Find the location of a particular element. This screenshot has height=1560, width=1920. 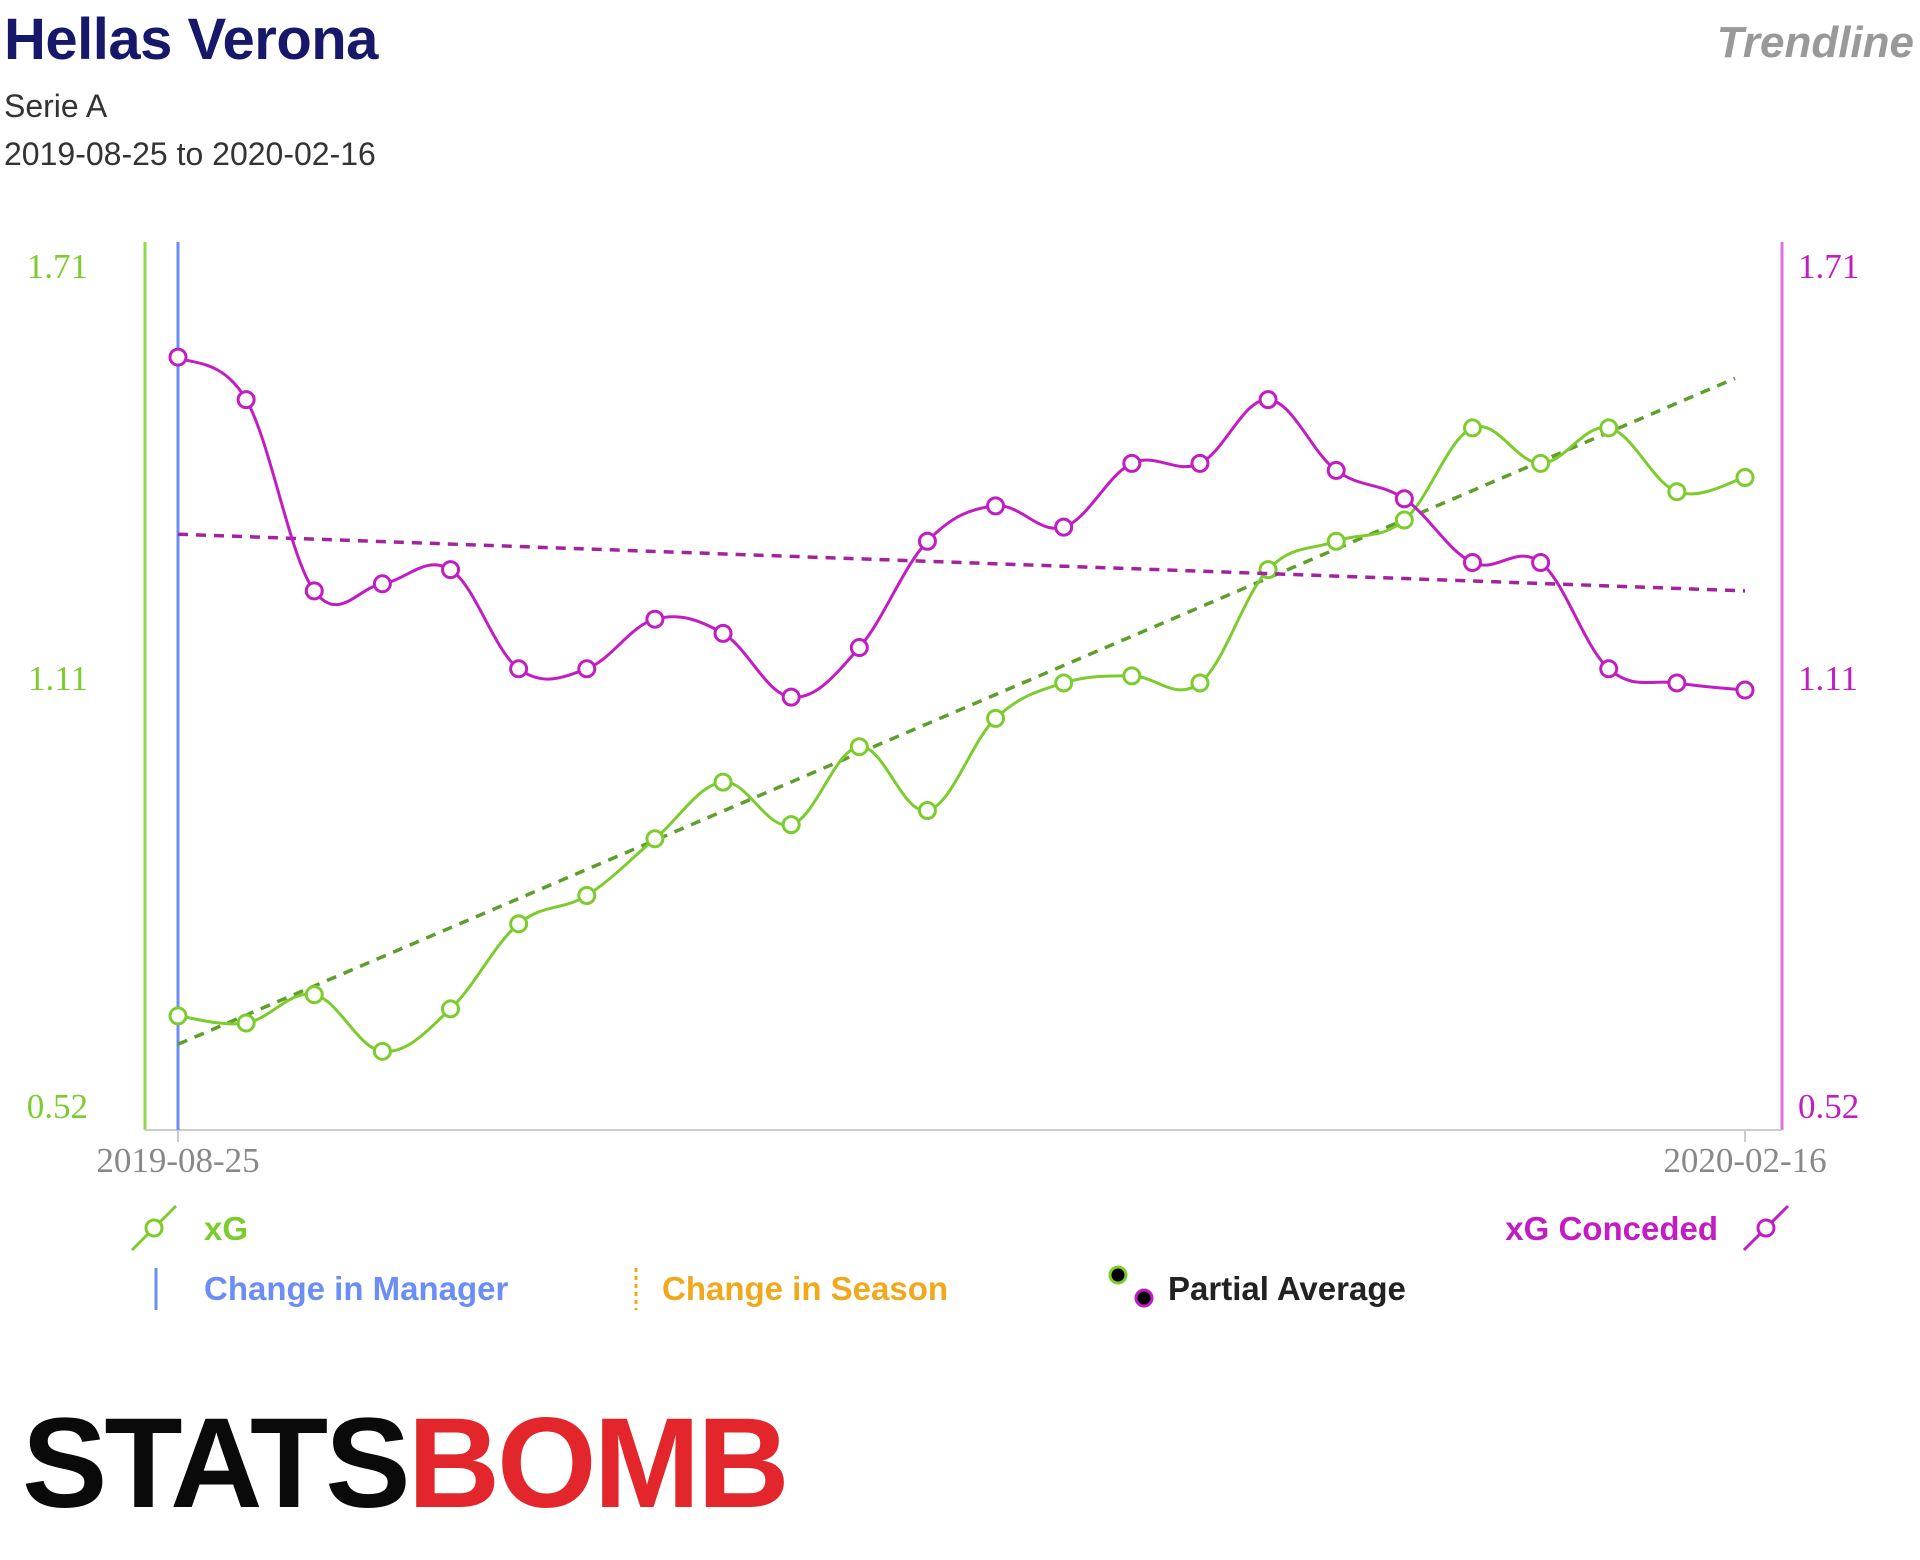

date-range-label: 2019-08-25 to 2020-02-16 is located at coordinates (190, 154).